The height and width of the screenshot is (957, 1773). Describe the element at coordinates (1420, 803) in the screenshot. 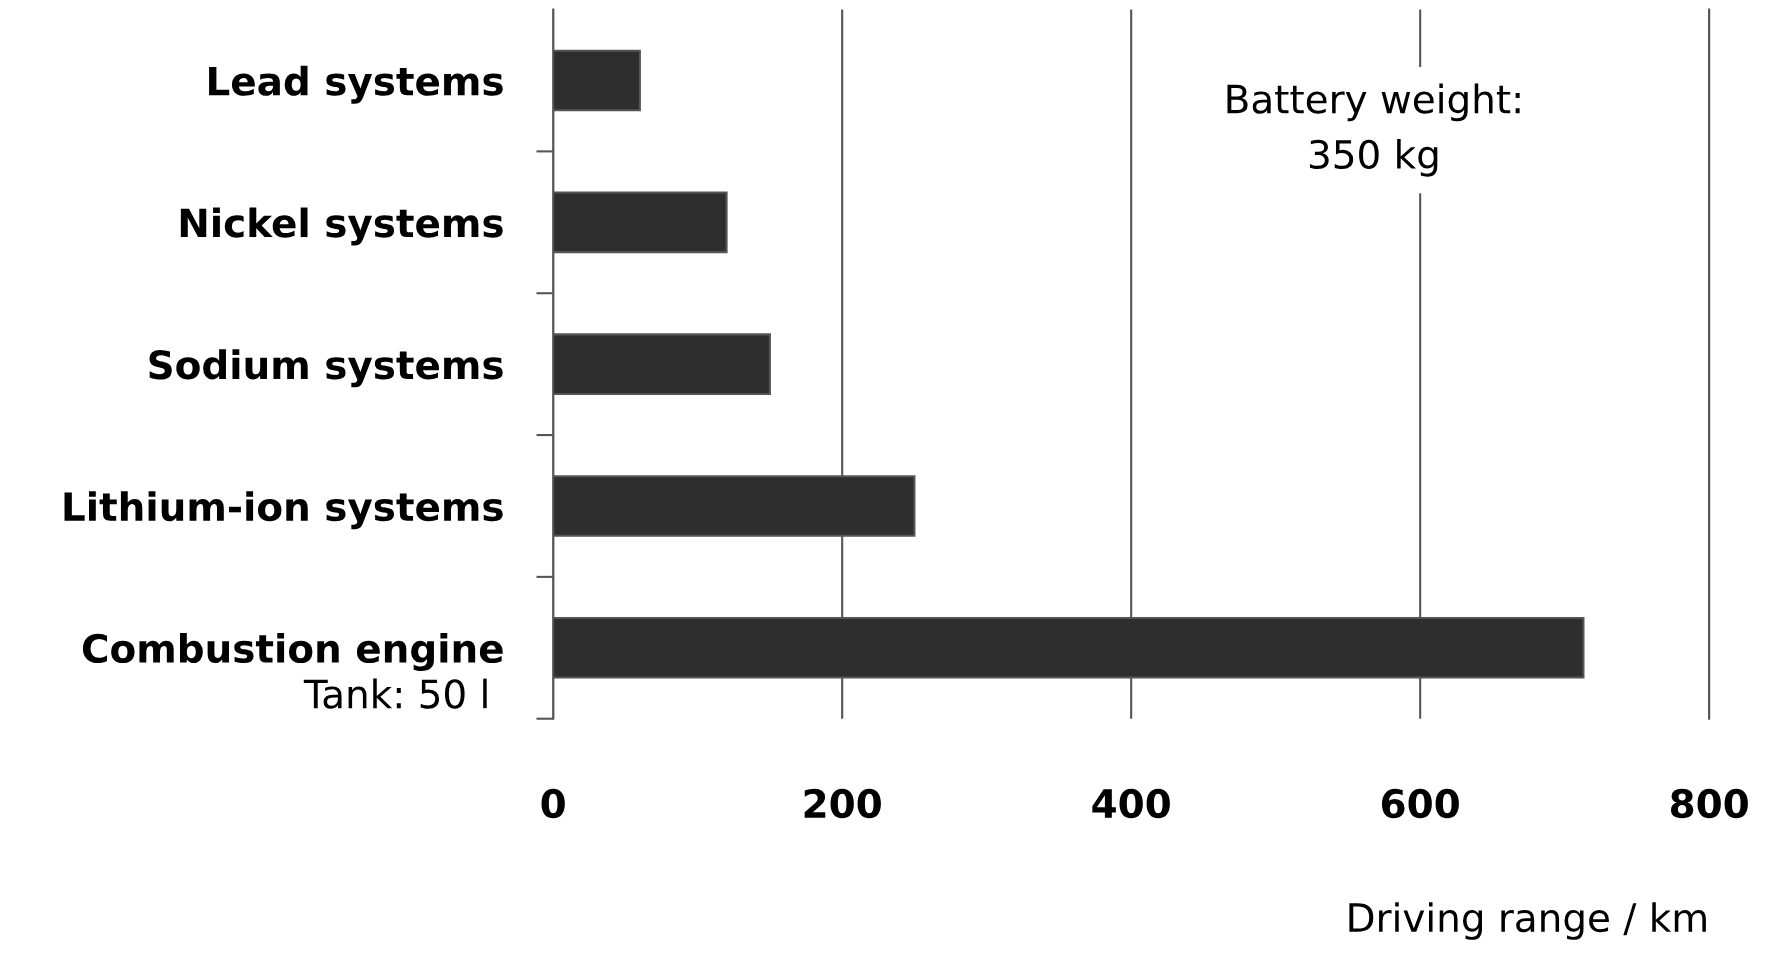

I see `x-tick-label: 600` at that location.